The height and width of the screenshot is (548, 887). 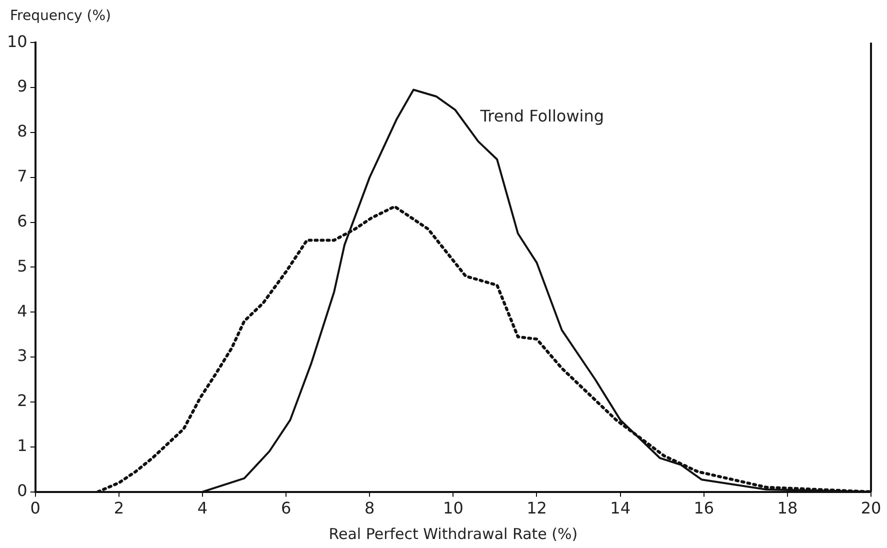 I want to click on y-tick-label: 8, so click(x=22, y=131).